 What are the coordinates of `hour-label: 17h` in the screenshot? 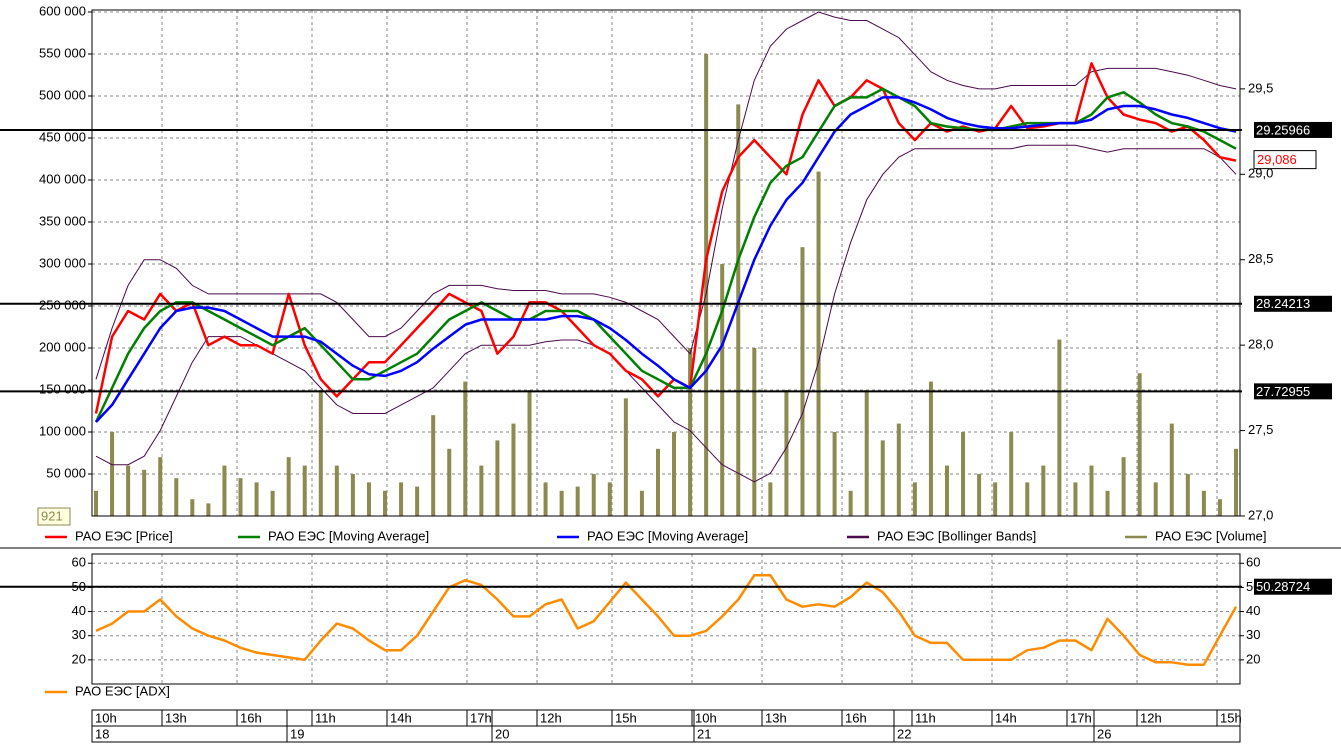 It's located at (1081, 717).